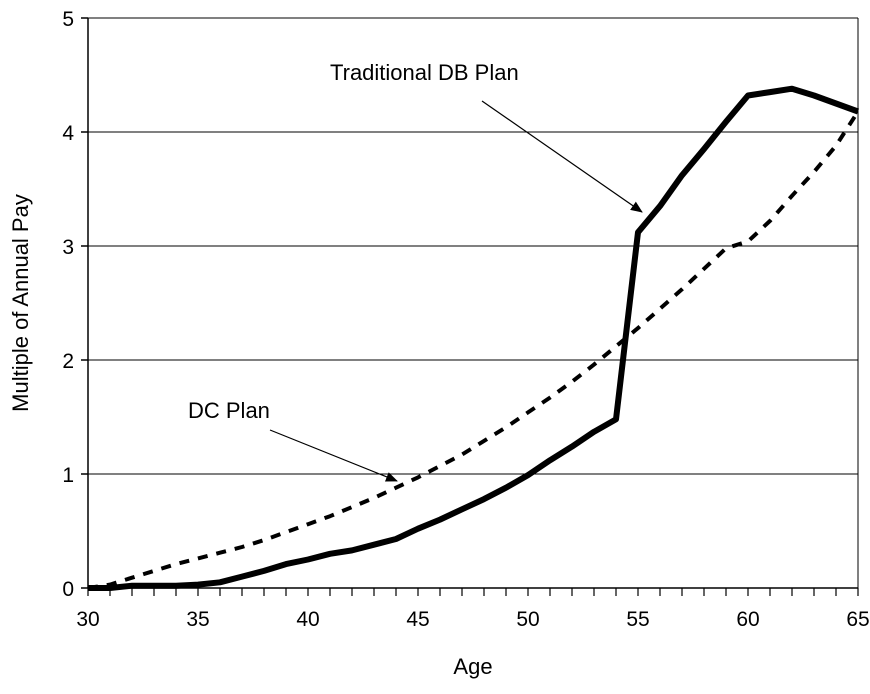 The image size is (870, 694). I want to click on annotation-label-db: Traditional DB Plan, so click(424, 72).